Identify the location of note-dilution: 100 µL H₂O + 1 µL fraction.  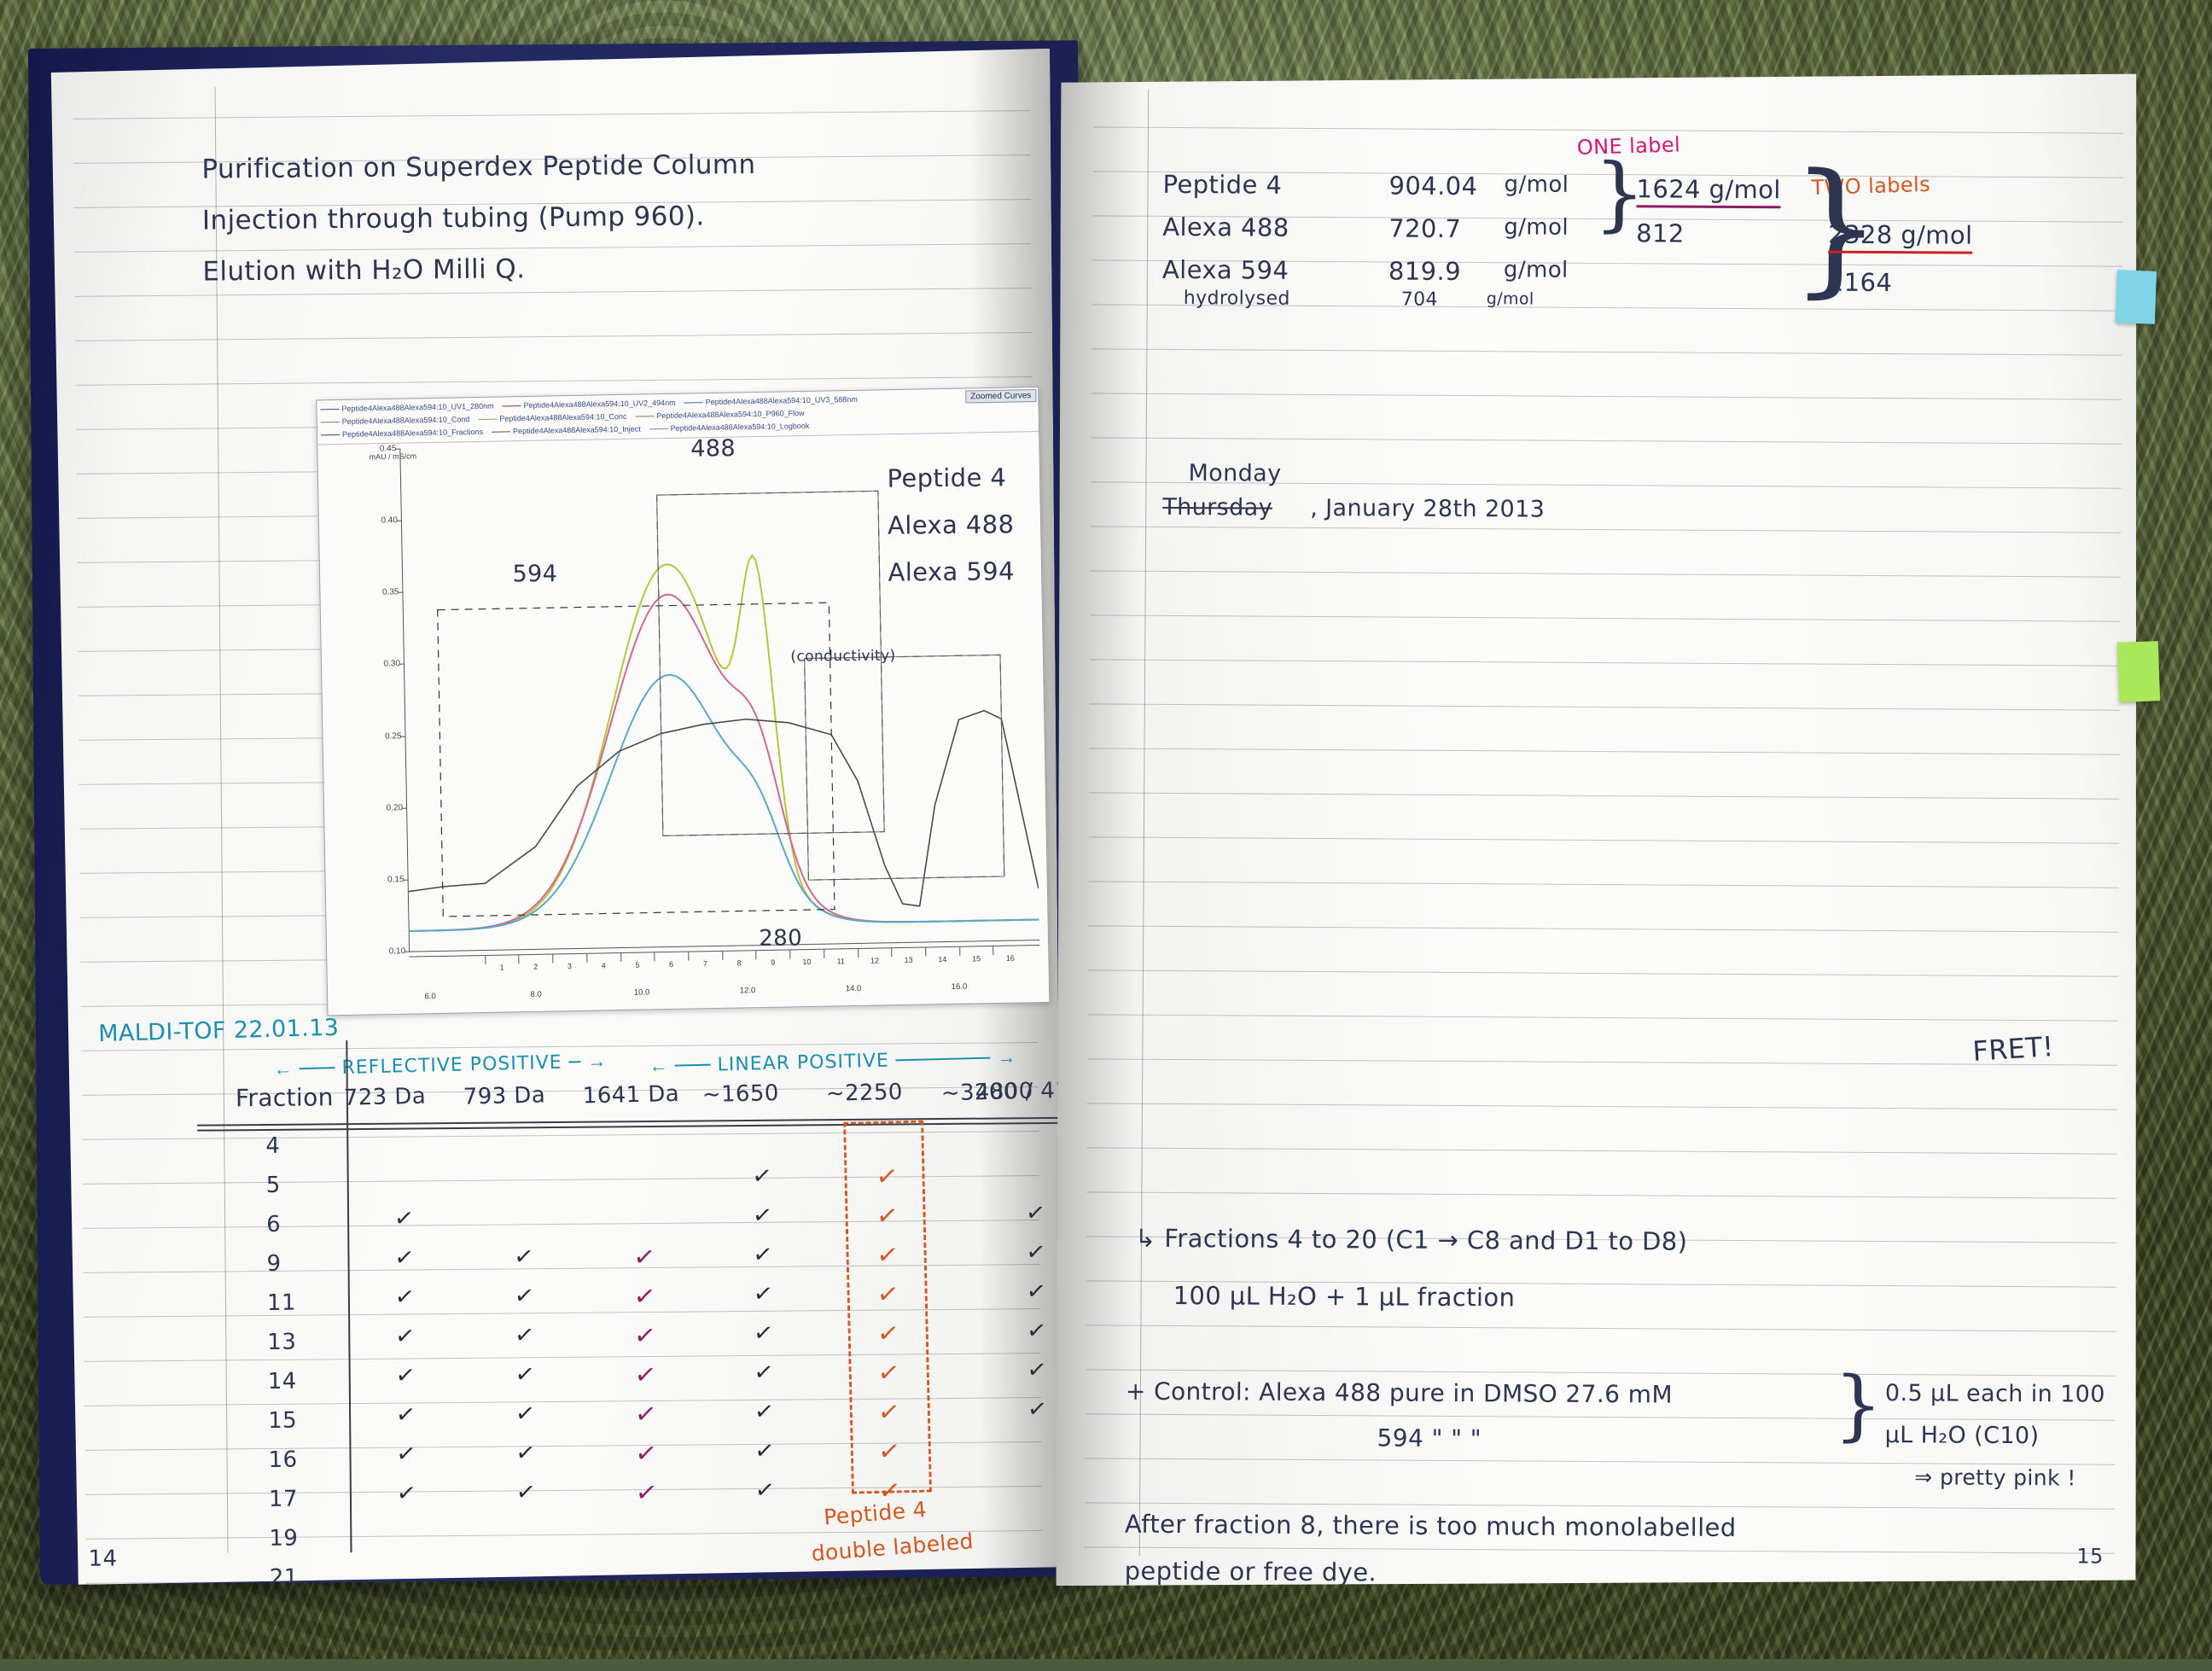
(1344, 1296).